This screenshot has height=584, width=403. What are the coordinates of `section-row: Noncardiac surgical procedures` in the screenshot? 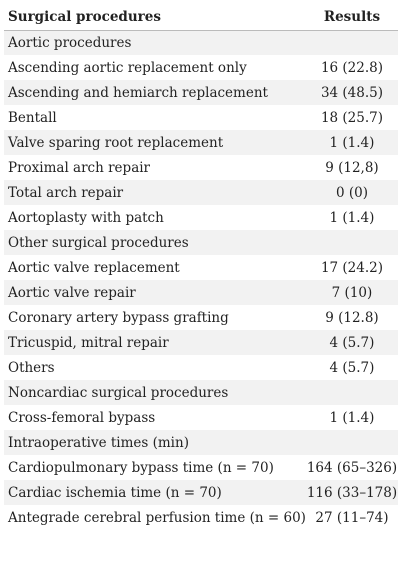 It's located at (201, 392).